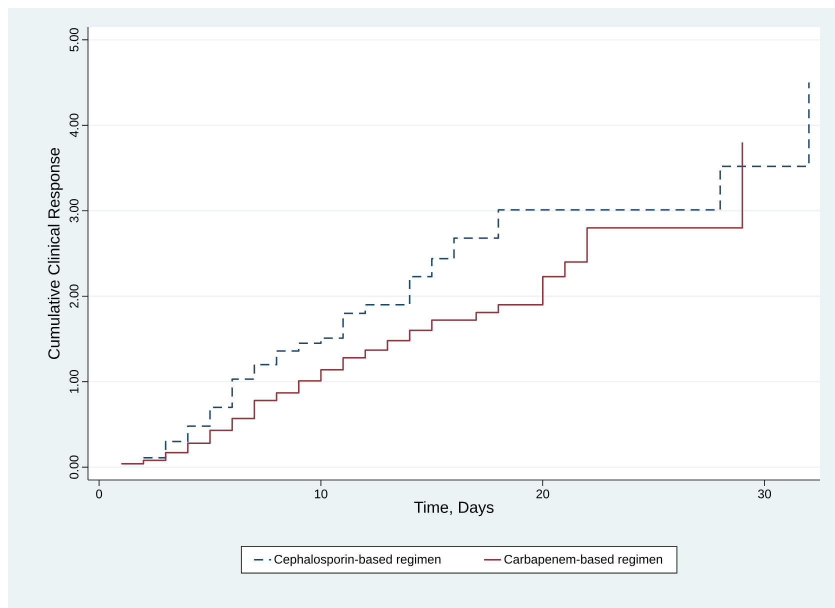 The width and height of the screenshot is (835, 608). What do you see at coordinates (74, 126) in the screenshot?
I see `y-tick-label: 4.00` at bounding box center [74, 126].